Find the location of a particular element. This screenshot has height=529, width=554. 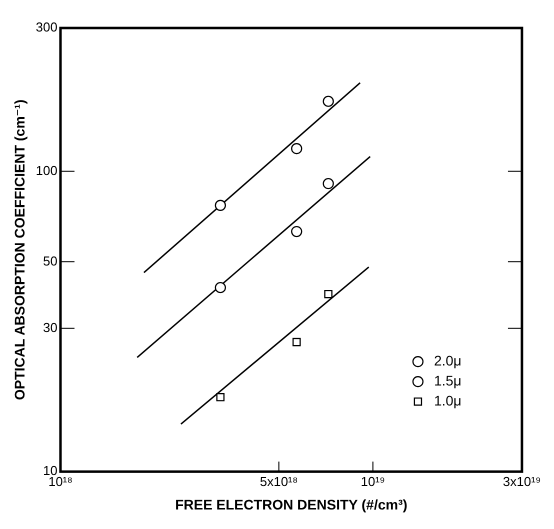

y-tick-label: 30 is located at coordinates (50, 327).